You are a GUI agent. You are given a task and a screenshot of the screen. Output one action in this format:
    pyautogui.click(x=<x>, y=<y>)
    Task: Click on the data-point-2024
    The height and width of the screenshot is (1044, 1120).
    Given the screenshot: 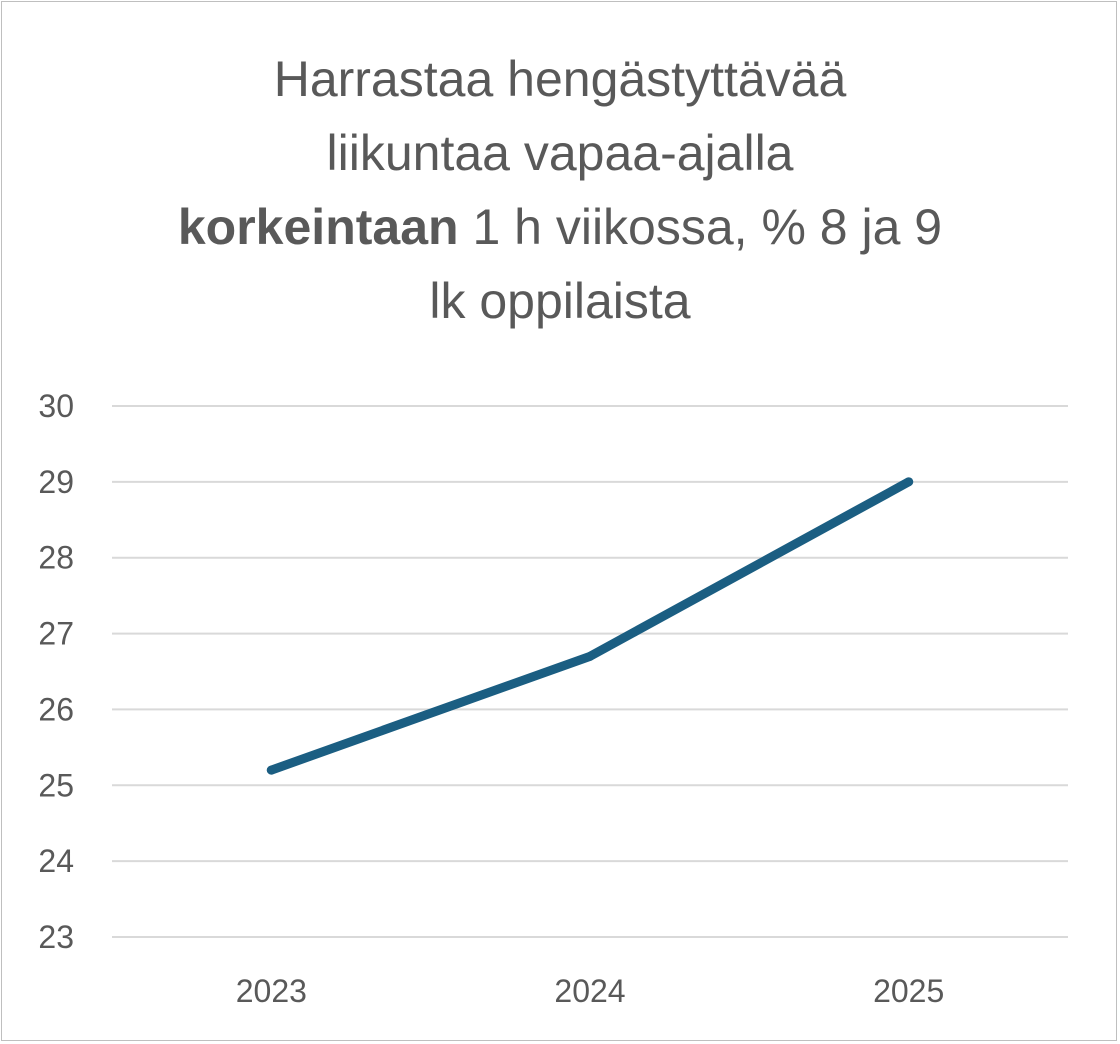 What is the action you would take?
    pyautogui.click(x=590, y=656)
    